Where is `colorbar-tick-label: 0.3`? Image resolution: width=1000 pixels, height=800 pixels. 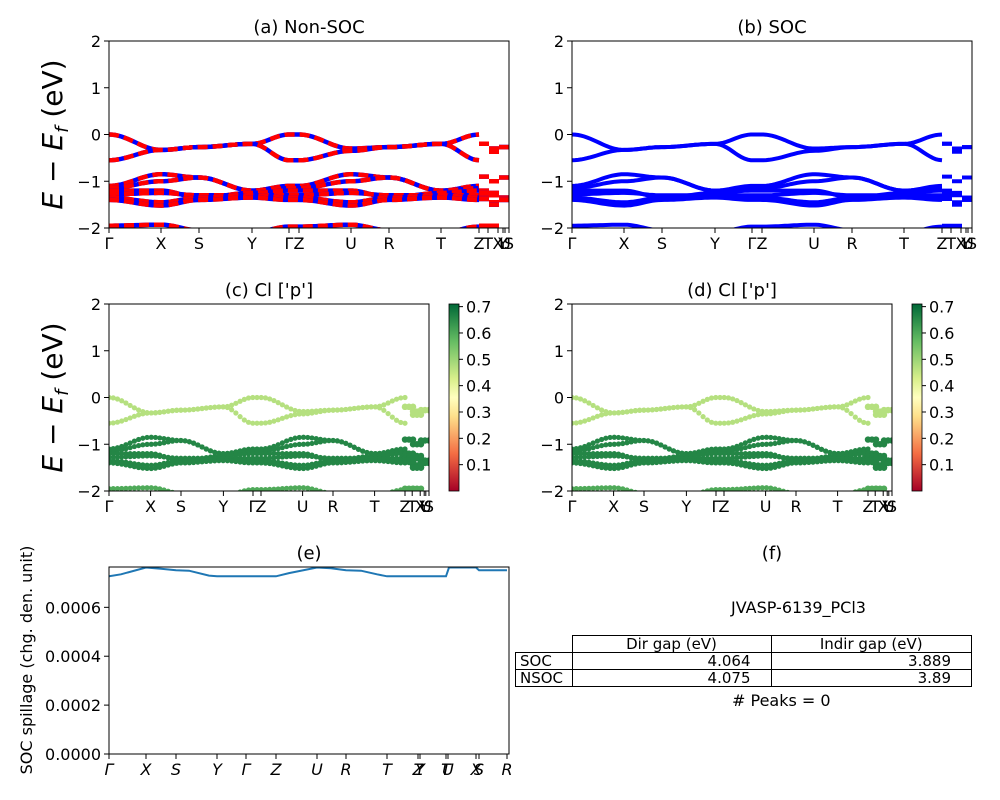
colorbar-tick-label: 0.3 is located at coordinates (941, 412).